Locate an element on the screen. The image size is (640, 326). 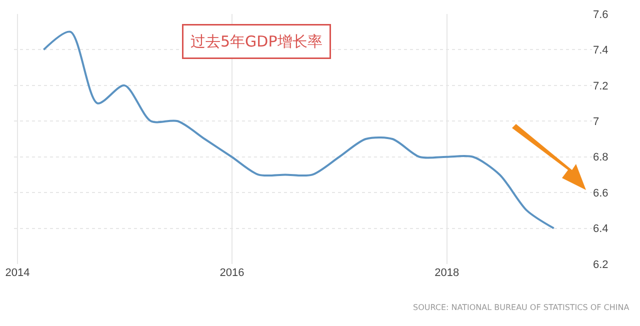
y-tick-label: 7.2 is located at coordinates (600, 86).